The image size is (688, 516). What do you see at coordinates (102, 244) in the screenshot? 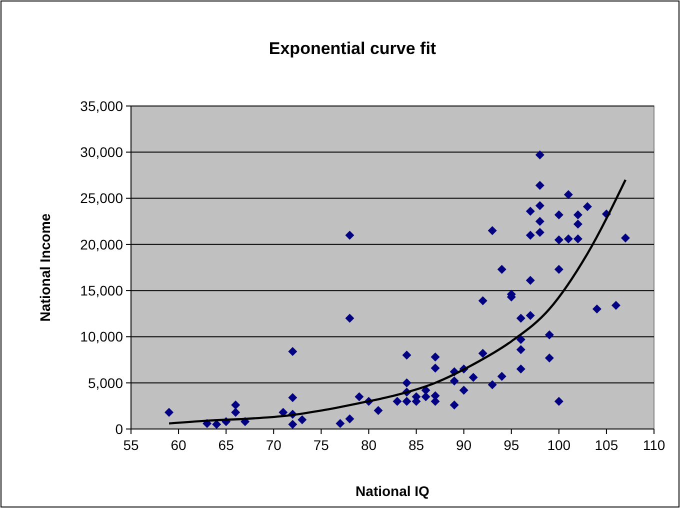
I see `y-tick-label: 20,000` at bounding box center [102, 244].